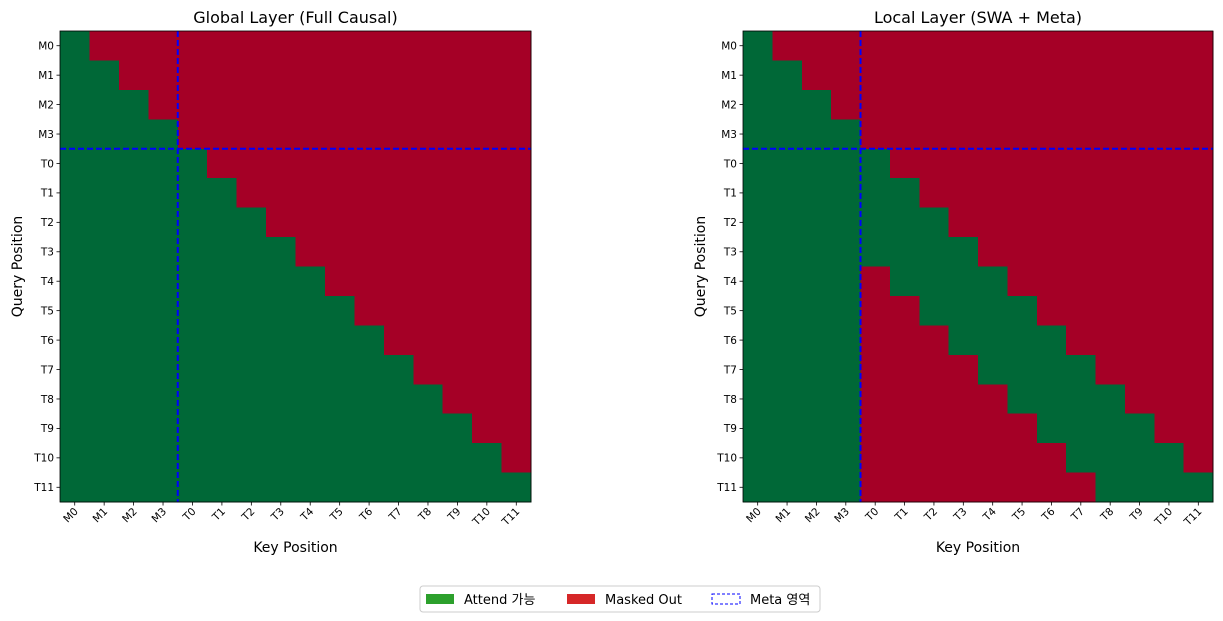  Describe the element at coordinates (729, 135) in the screenshot. I see `y-tick-label: M3` at that location.